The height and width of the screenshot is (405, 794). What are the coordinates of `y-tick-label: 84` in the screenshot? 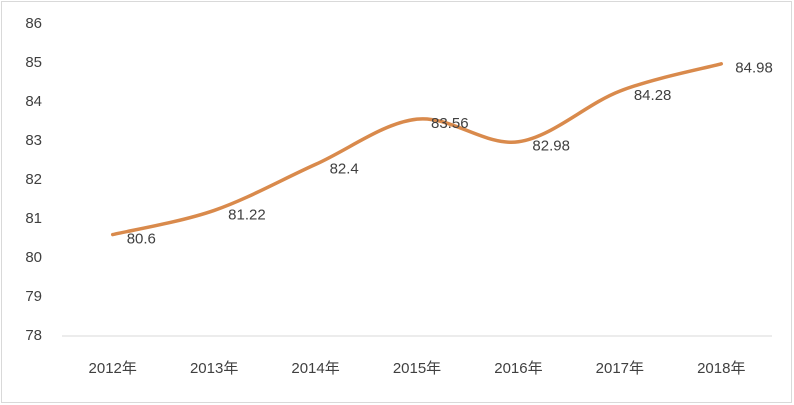 It's located at (33, 101).